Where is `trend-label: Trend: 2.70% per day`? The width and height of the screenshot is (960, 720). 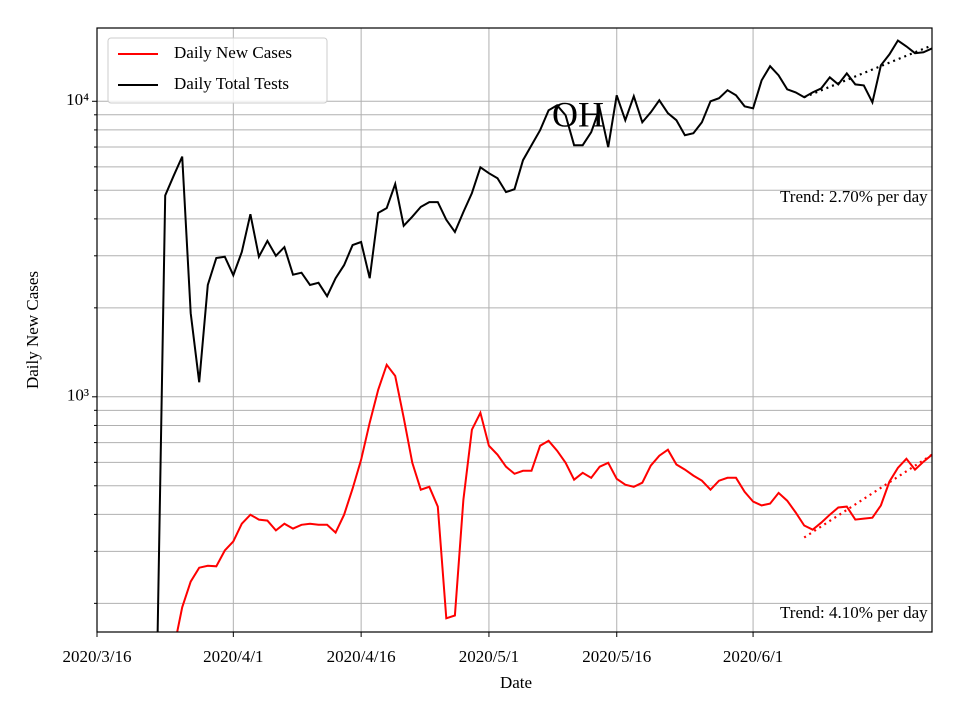 trend-label: Trend: 2.70% per day is located at coordinates (854, 196).